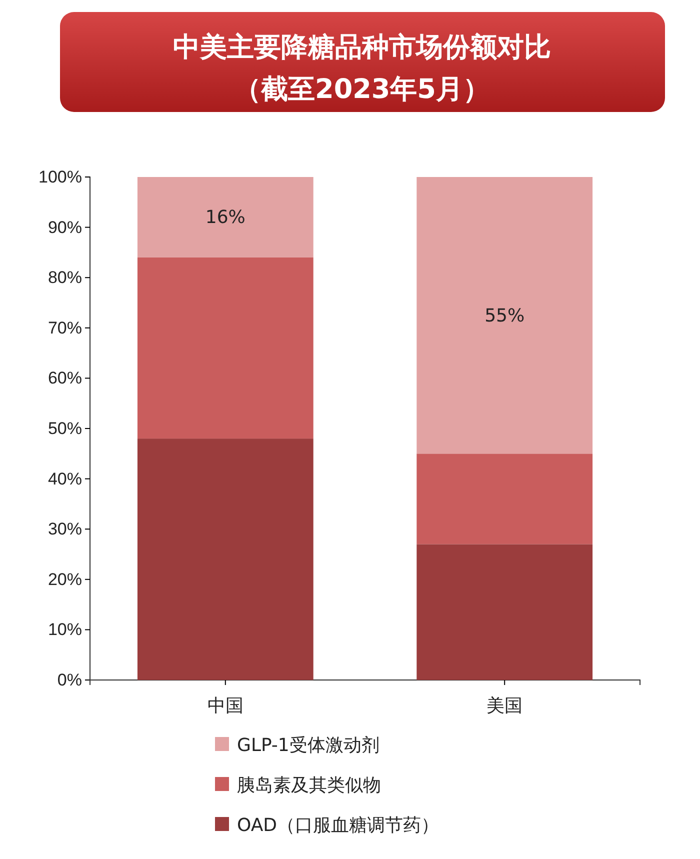 The width and height of the screenshot is (700, 859). I want to click on y-tick-label: 10%, so click(65, 630).